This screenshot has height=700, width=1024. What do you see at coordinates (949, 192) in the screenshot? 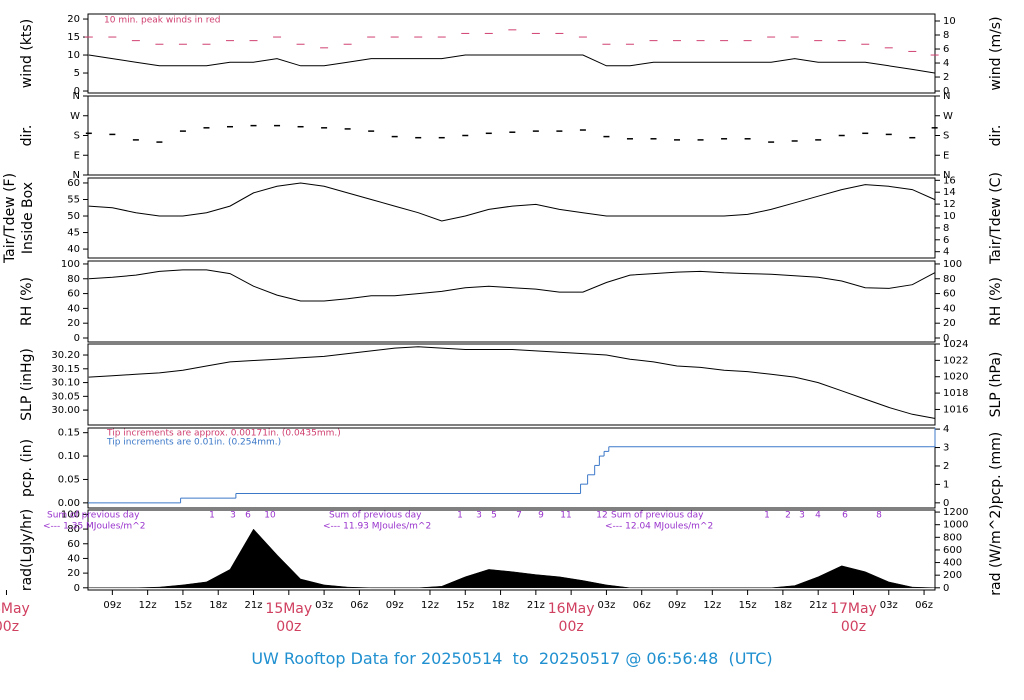
I see `y2-tick-label: 14` at bounding box center [949, 192].